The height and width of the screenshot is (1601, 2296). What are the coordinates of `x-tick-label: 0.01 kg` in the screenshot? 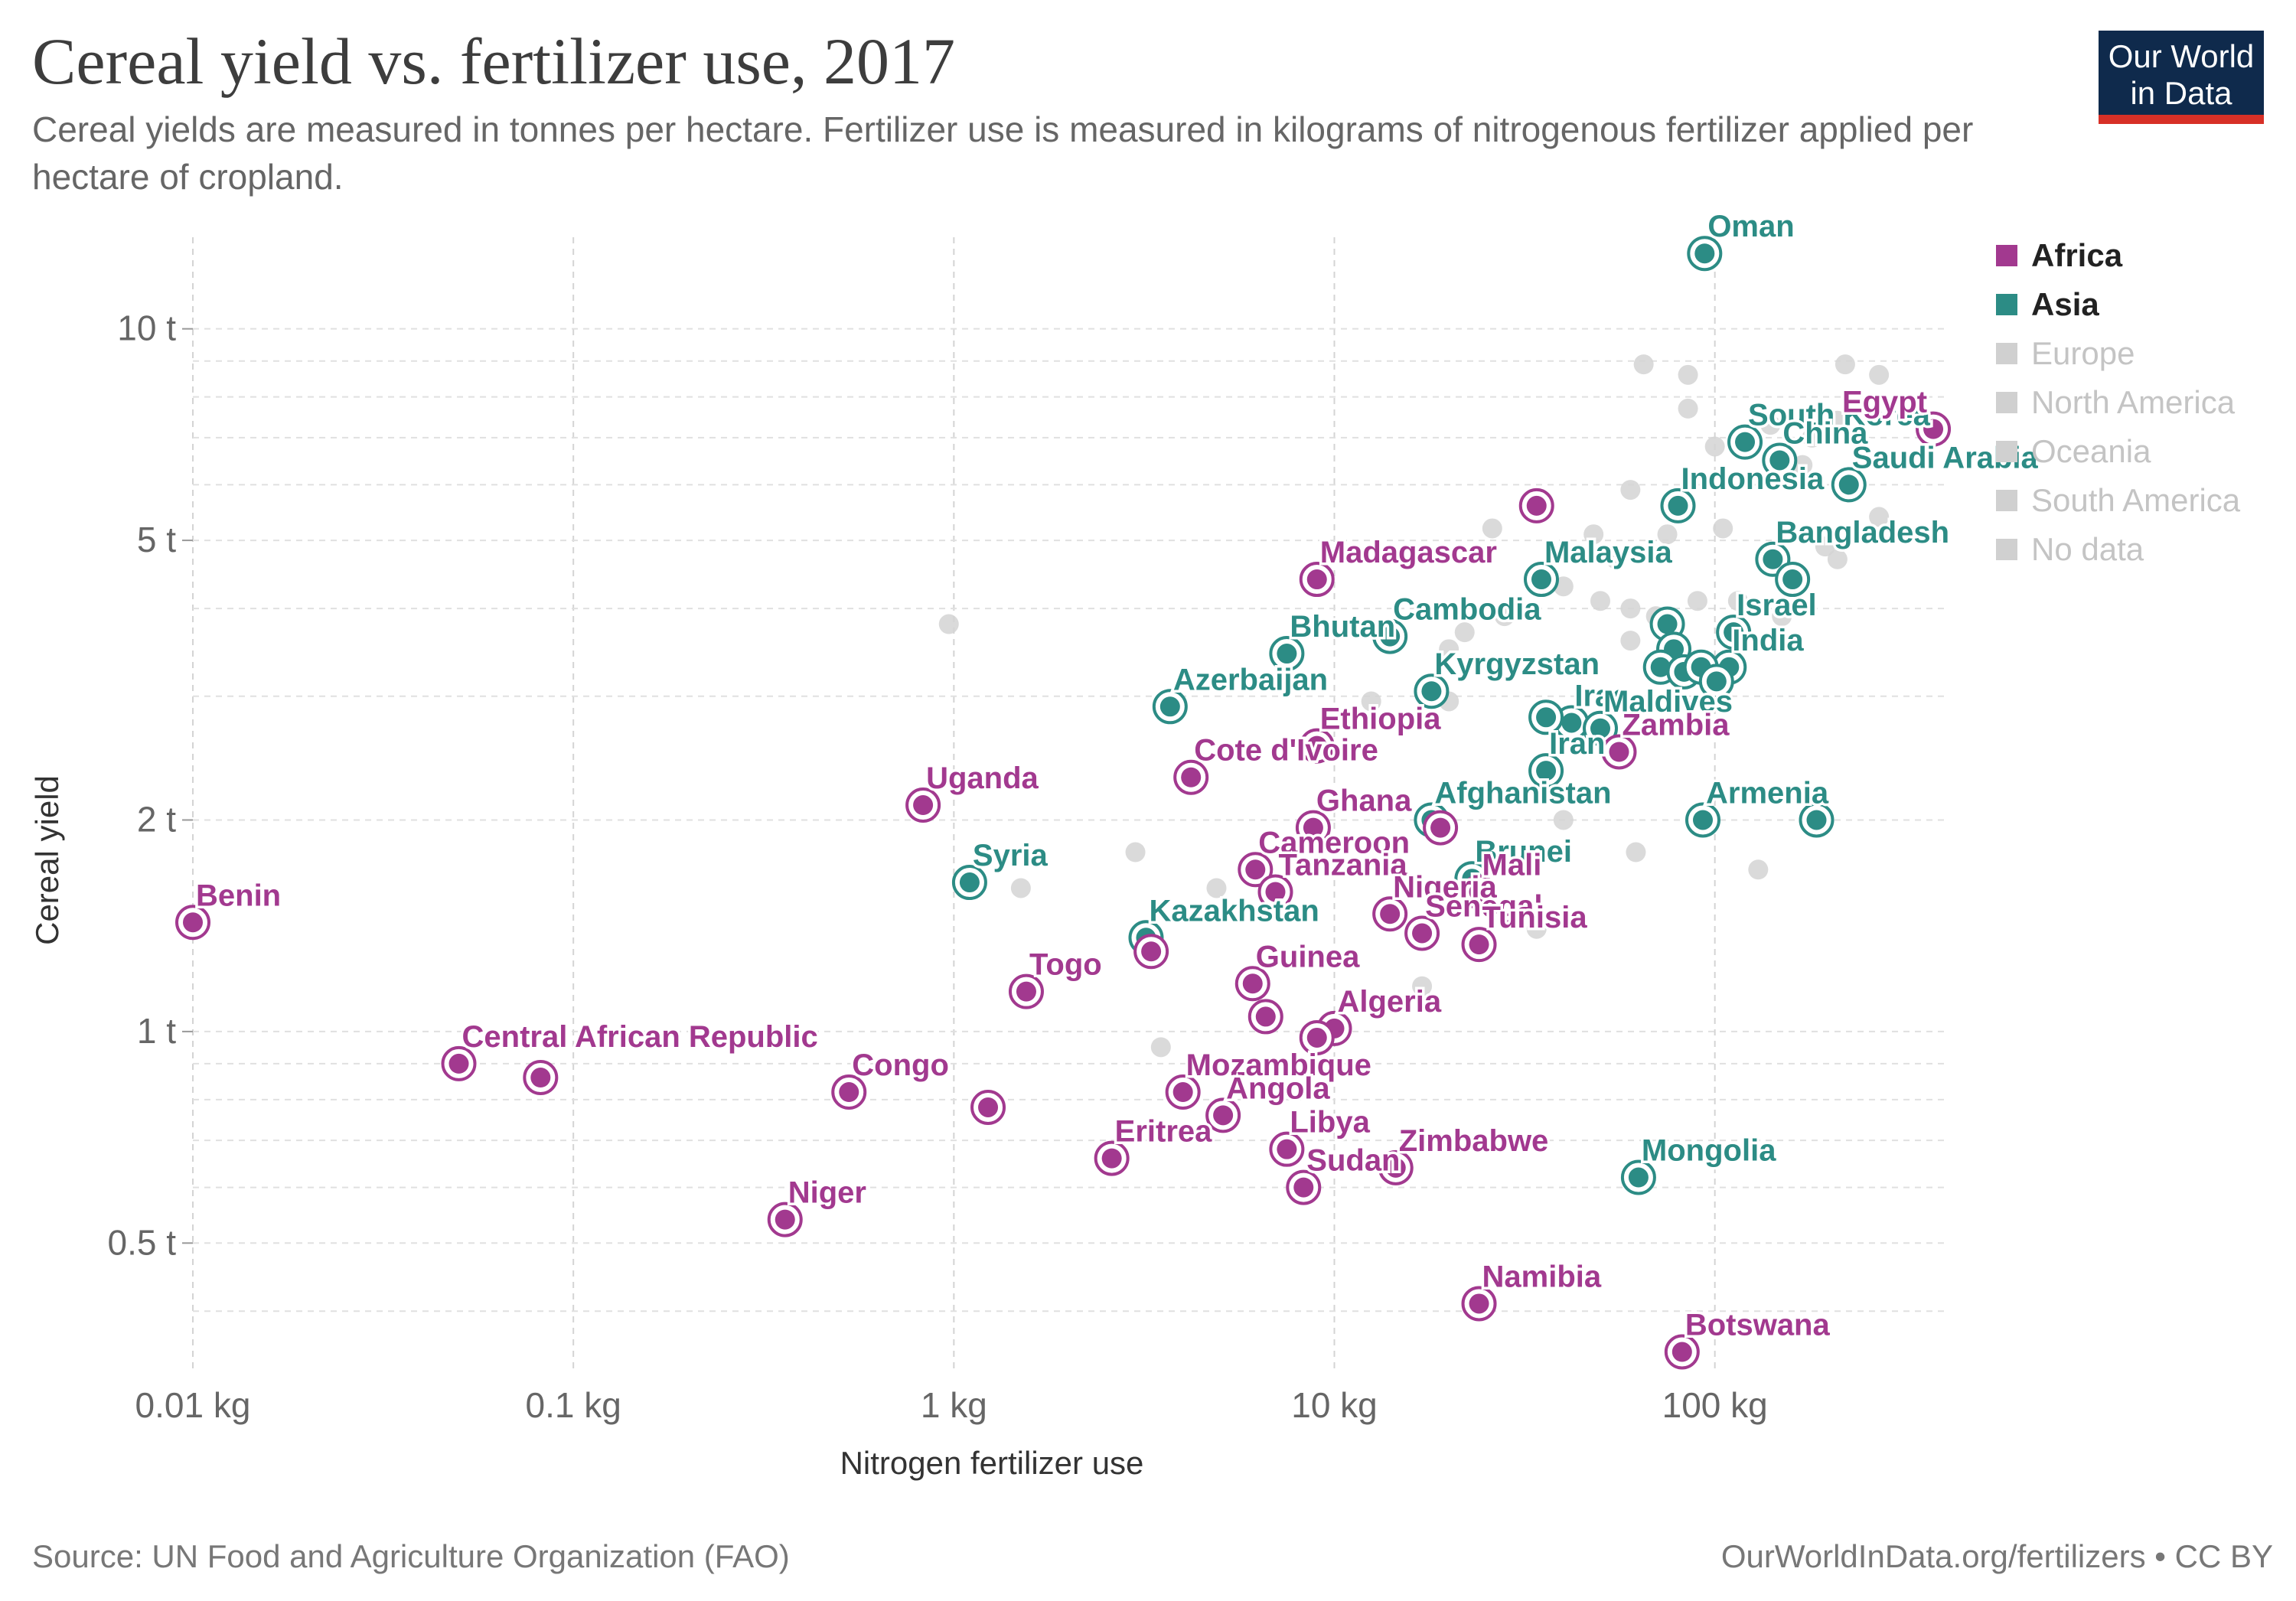 It's located at (193, 1405).